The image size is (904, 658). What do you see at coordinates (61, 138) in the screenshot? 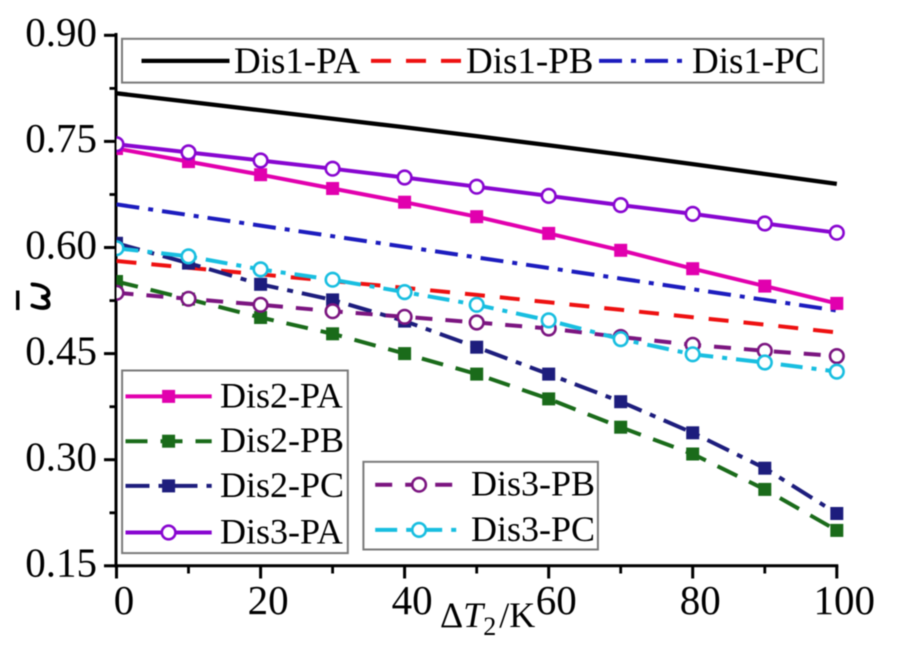
I see `svg-text: 0.75` at bounding box center [61, 138].